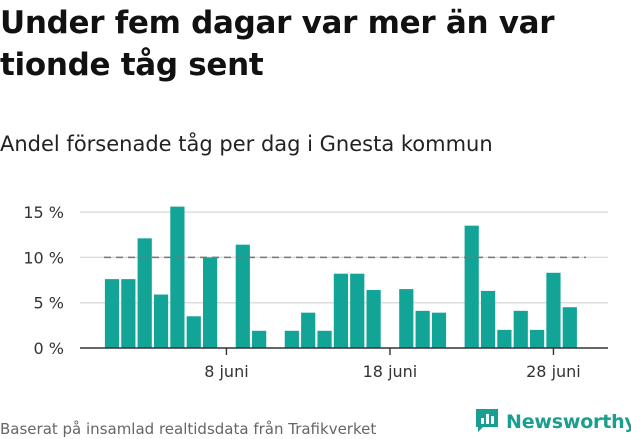 This screenshot has height=439, width=631. Describe the element at coordinates (49, 348) in the screenshot. I see `y-tick-label: 0 %` at that location.